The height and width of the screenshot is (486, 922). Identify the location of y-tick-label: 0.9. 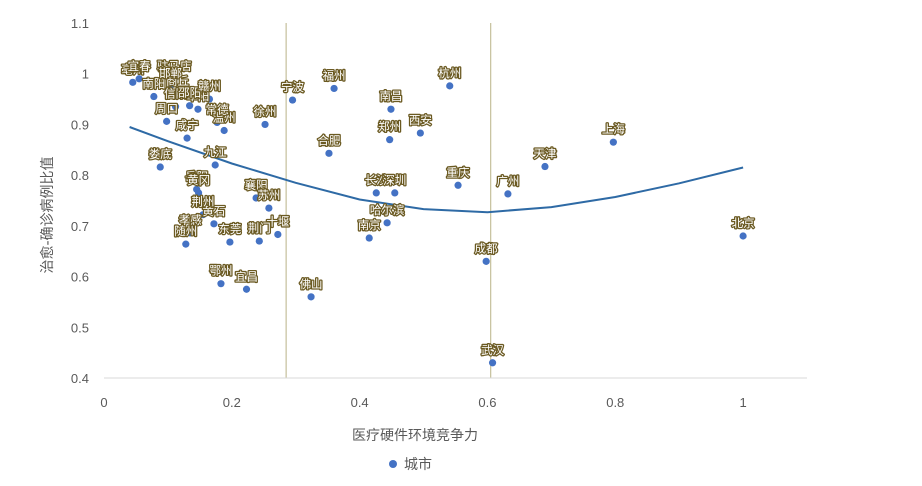
(80, 124).